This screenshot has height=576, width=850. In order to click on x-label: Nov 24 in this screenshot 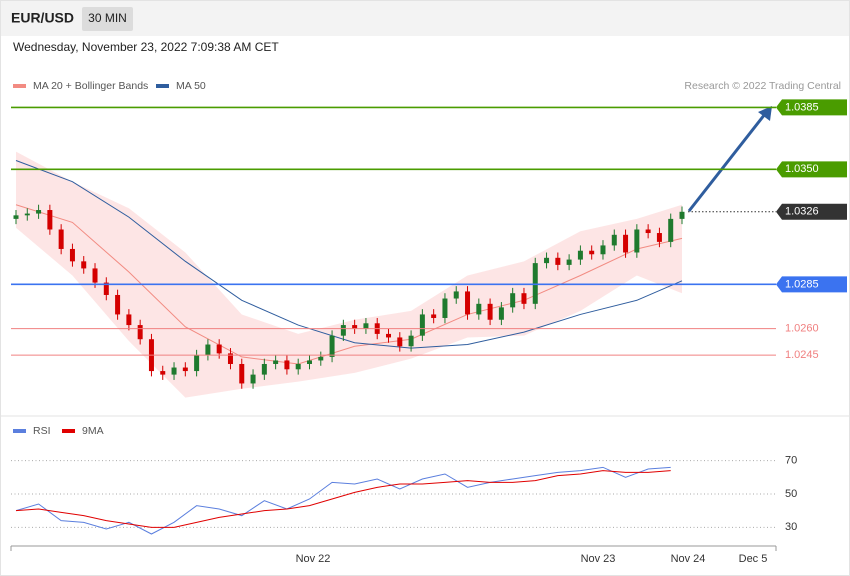, I will do `click(688, 559)`.